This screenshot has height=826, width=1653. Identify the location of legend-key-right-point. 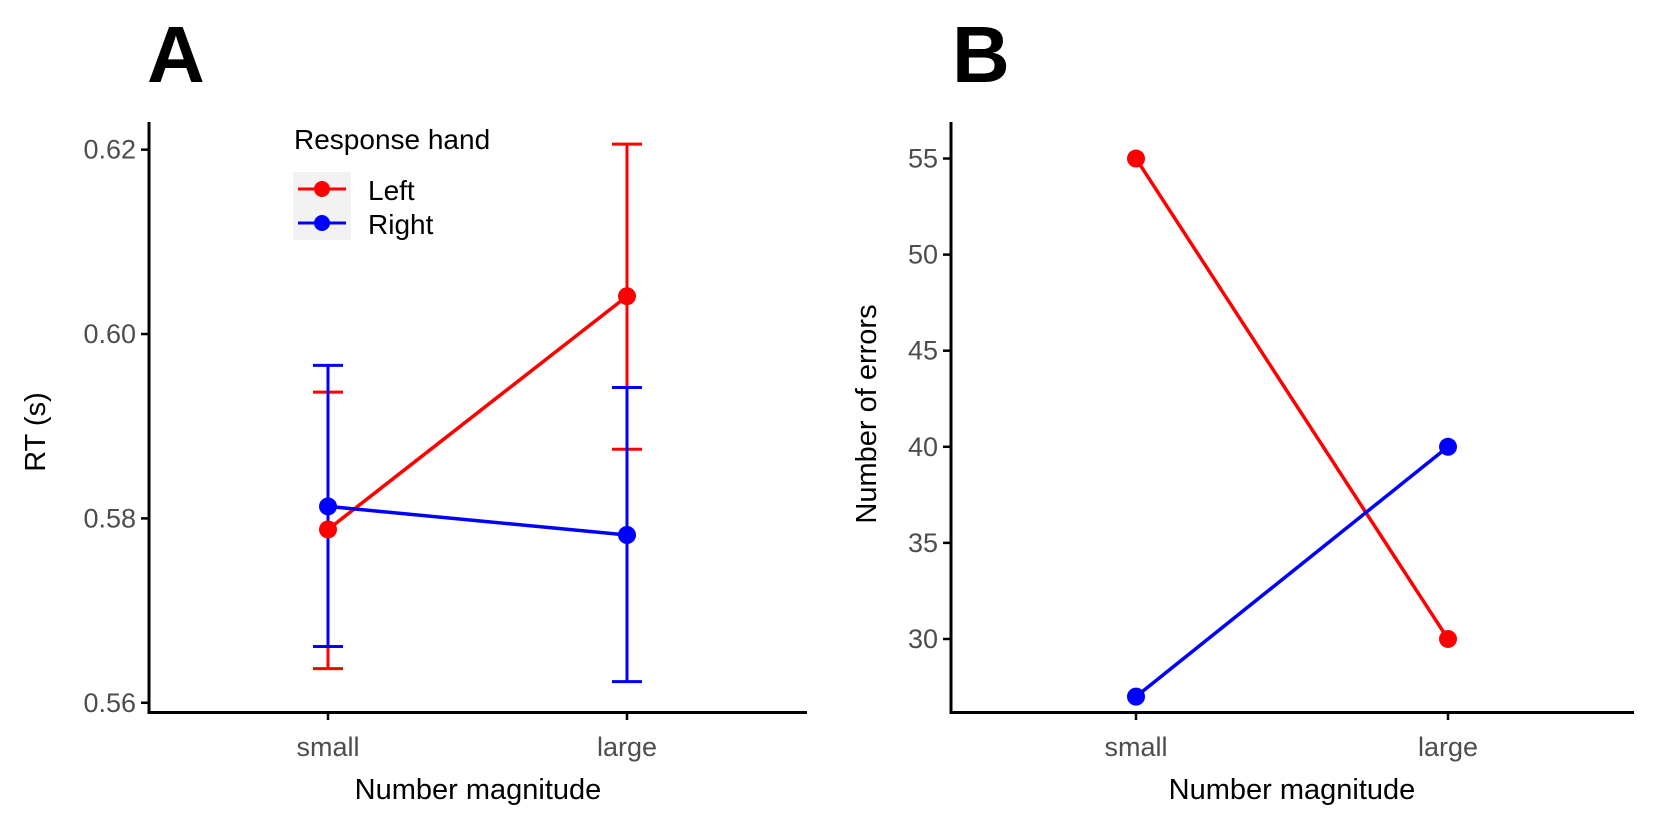
(322, 223).